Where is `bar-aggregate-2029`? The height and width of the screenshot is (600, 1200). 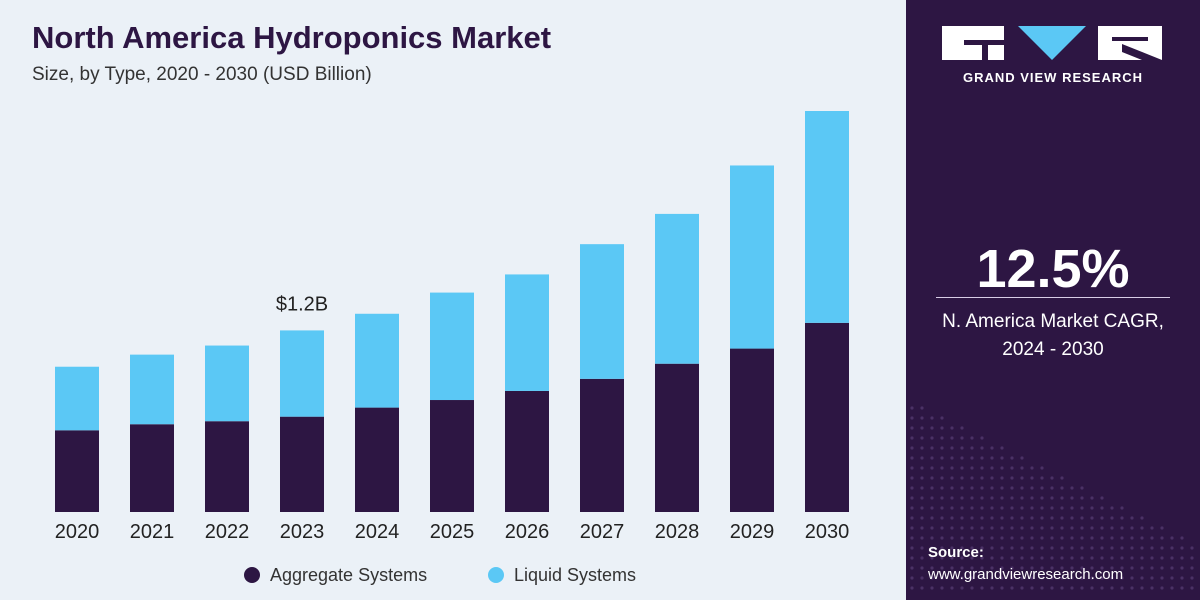 bar-aggregate-2029 is located at coordinates (752, 430).